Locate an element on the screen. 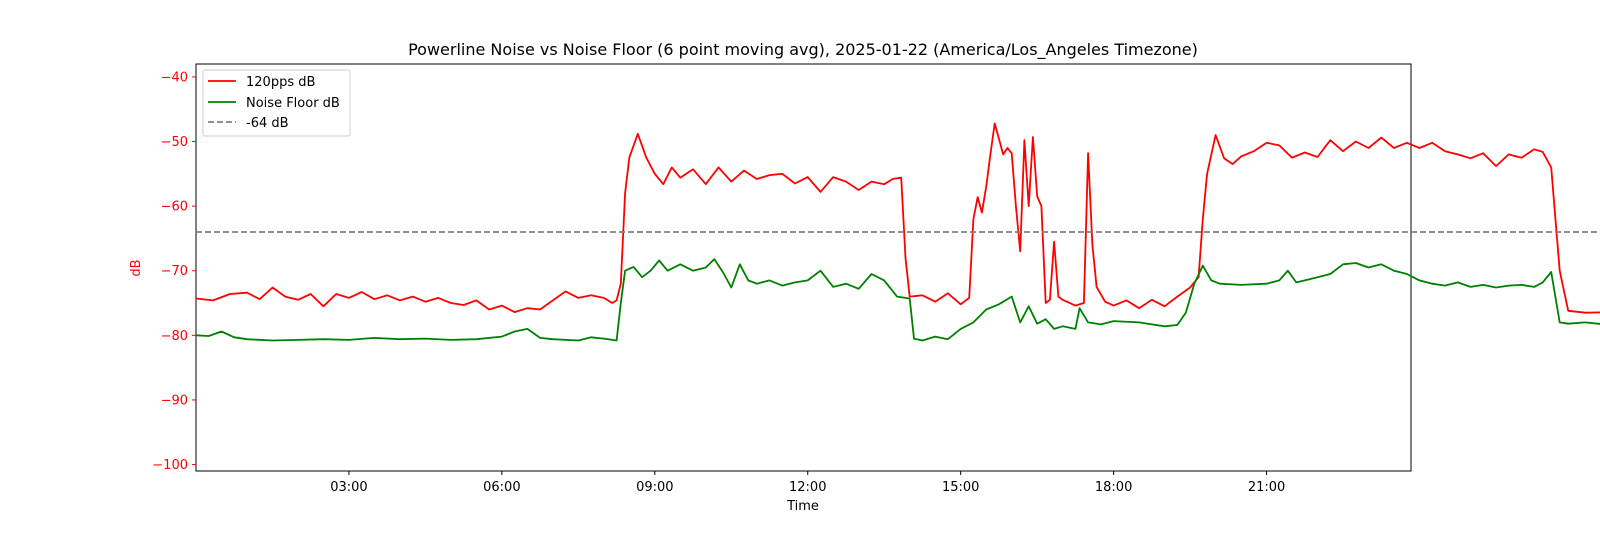 This screenshot has width=1600, height=540. y-tick-label: −70 is located at coordinates (174, 271).